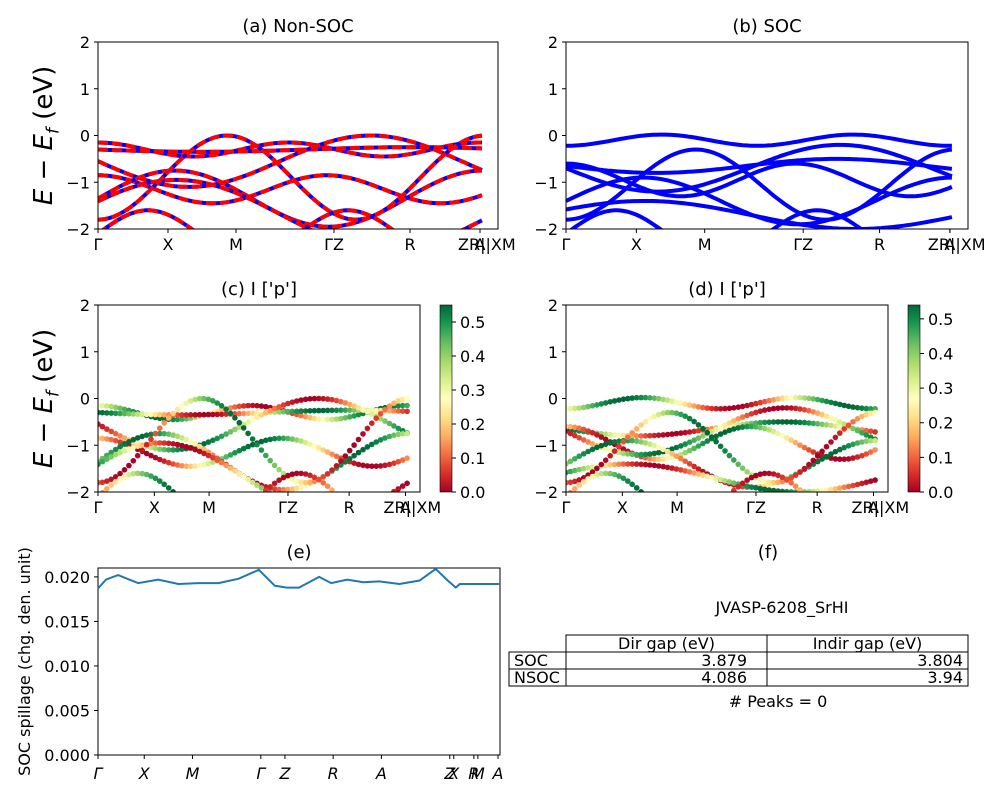 This screenshot has height=800, width=1000. Describe the element at coordinates (722, 458) in the screenshot. I see `band-points` at that location.